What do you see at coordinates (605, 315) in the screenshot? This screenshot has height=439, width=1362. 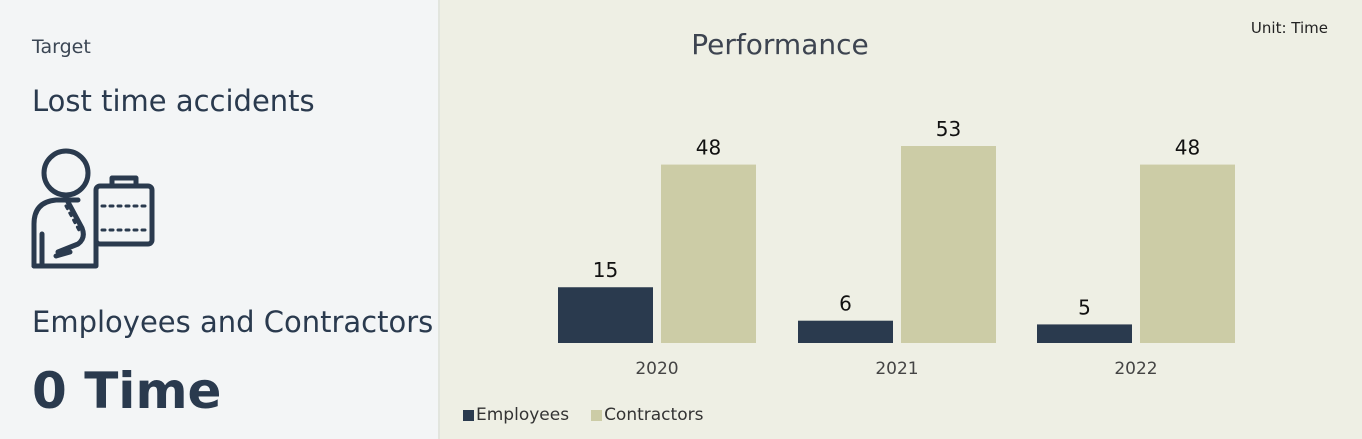 I see `bar-employees-2020` at bounding box center [605, 315].